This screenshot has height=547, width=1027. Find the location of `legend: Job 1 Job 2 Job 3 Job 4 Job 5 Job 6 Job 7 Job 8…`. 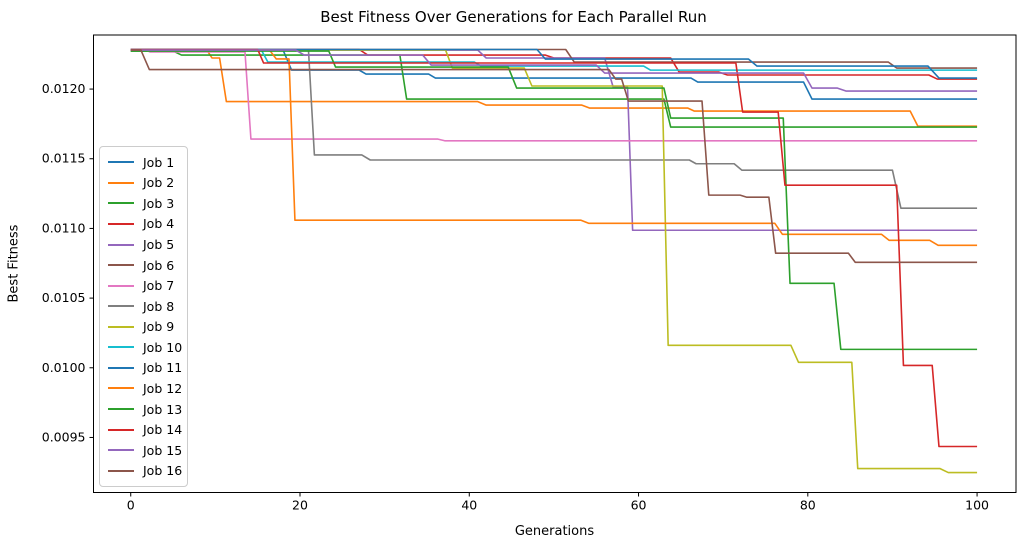

legend: Job 1 Job 2 Job 3 Job 4 Job 5 Job 6 Job 7 Job 8… is located at coordinates (143, 316).